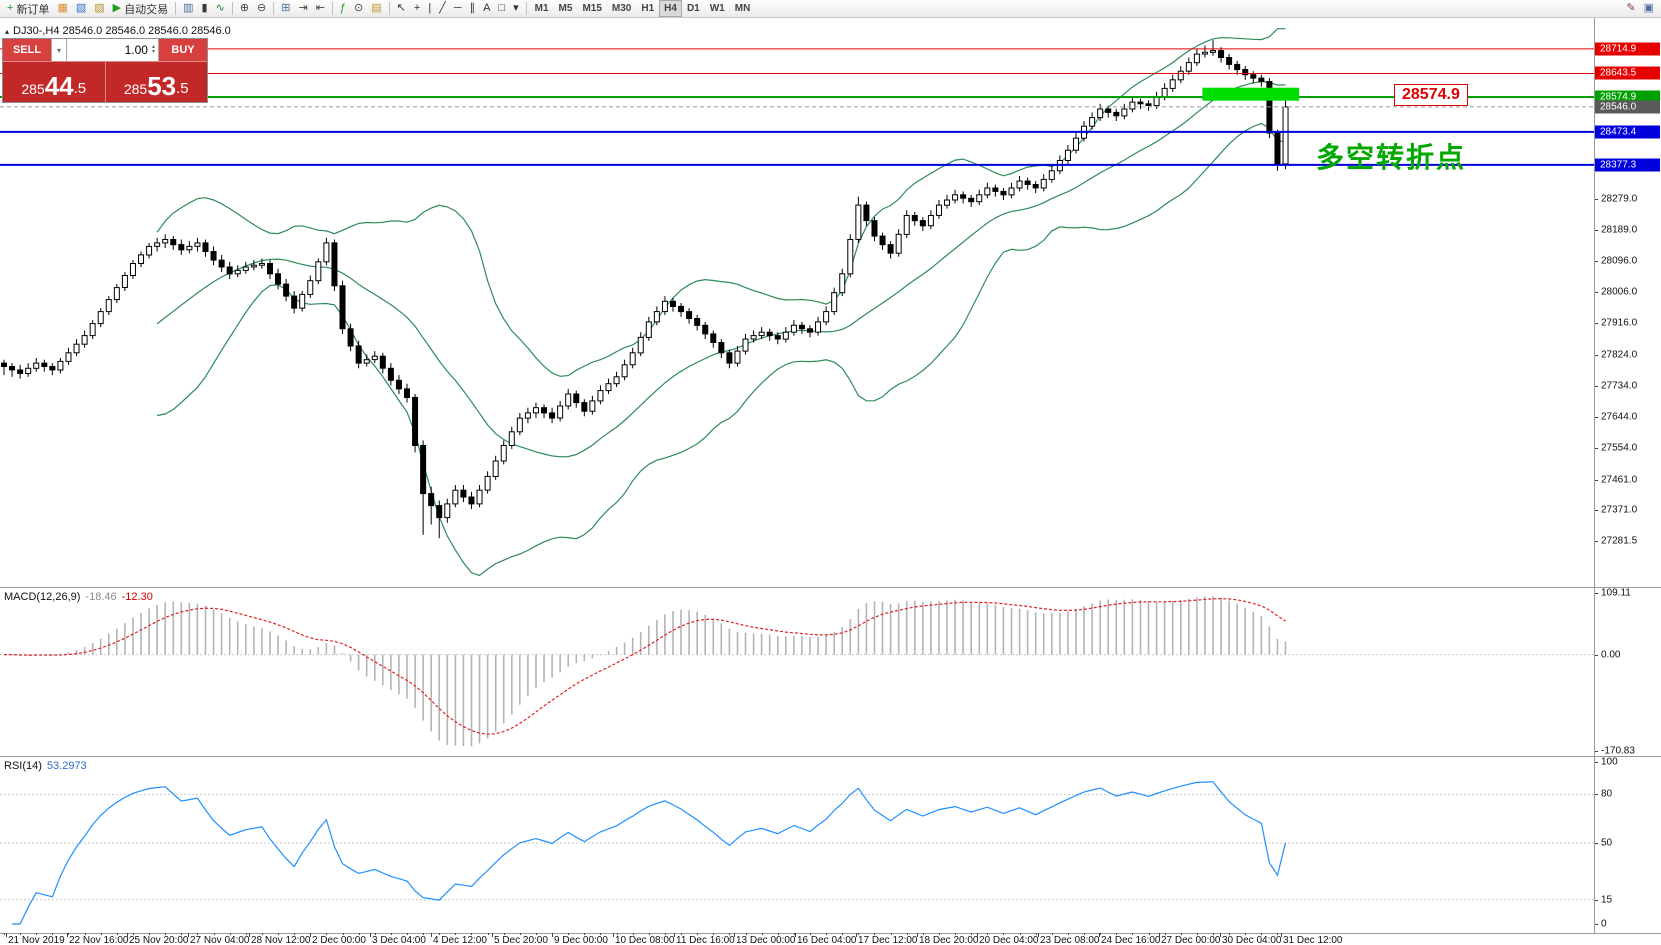 This screenshot has width=1661, height=945. Describe the element at coordinates (521, 940) in the screenshot. I see `time-label: 5 Dec 20:00` at that location.